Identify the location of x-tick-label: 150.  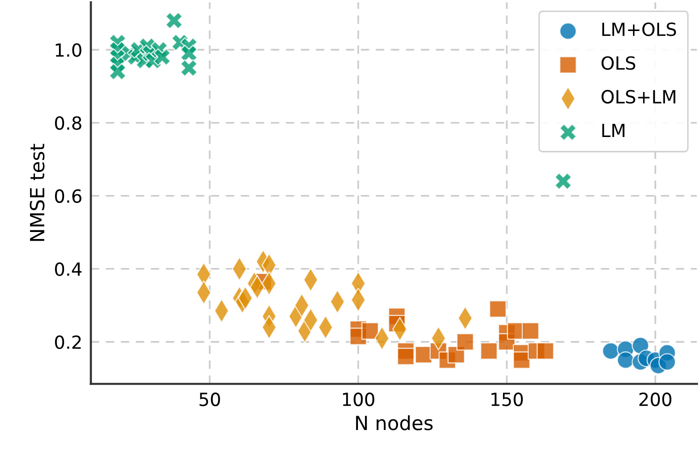
(507, 399).